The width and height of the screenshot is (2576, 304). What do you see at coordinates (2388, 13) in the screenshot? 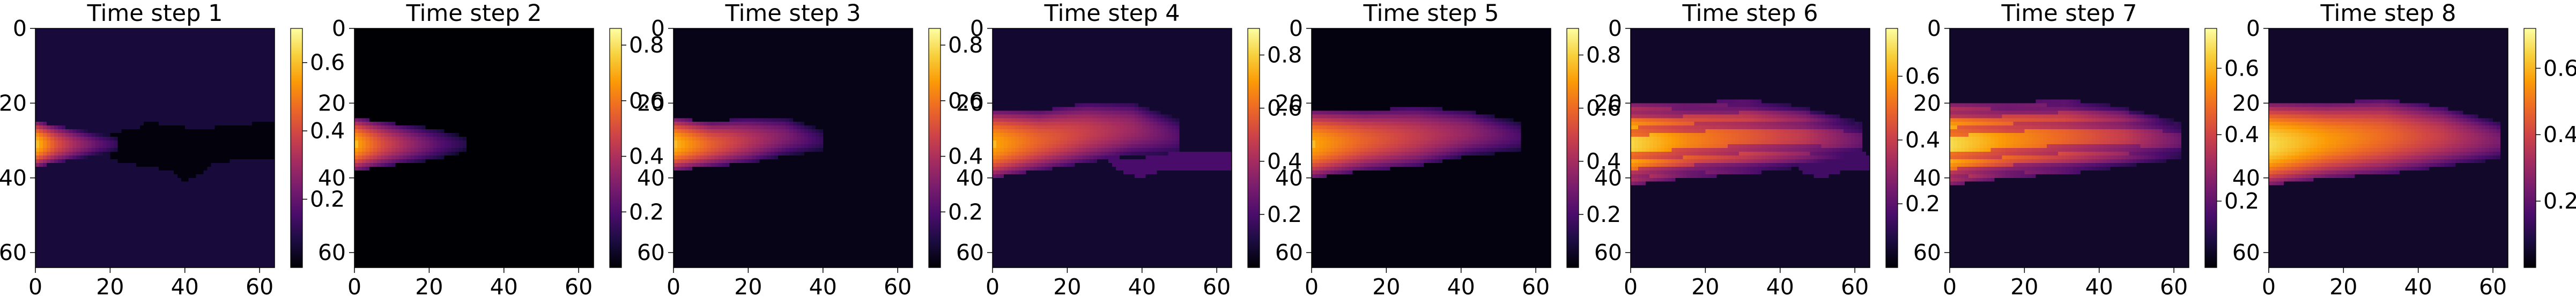
I see `panel-title: Time step 8` at bounding box center [2388, 13].